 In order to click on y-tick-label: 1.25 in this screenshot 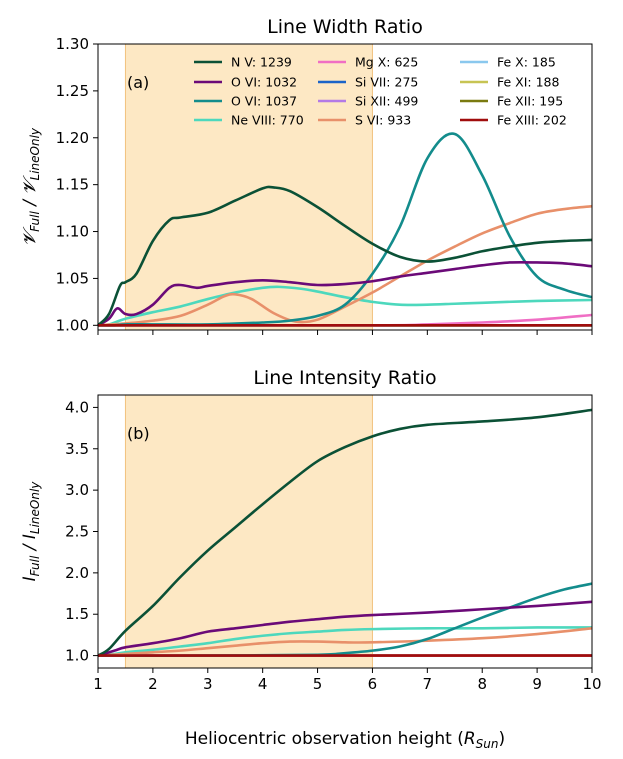, I will do `click(72, 91)`.